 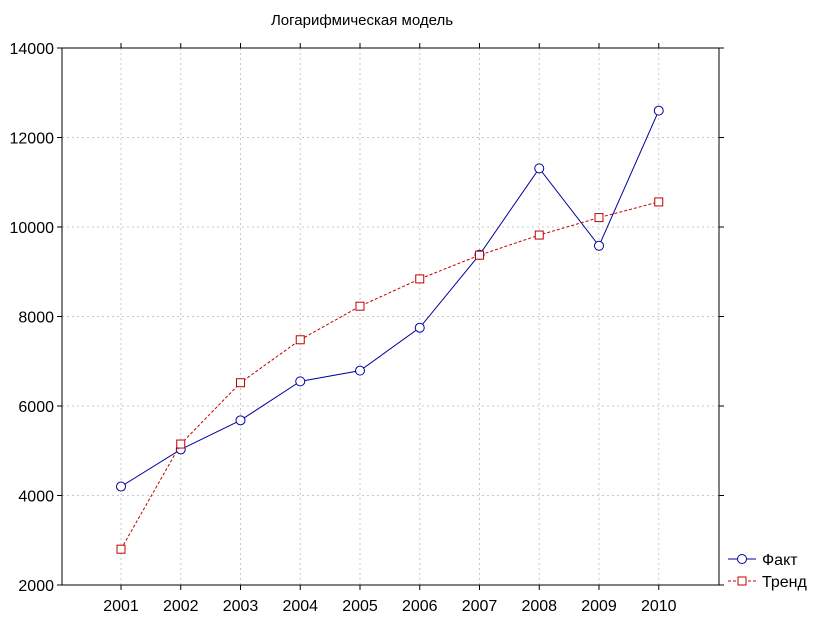 I want to click on x-tick-label: 2009, so click(x=599, y=606).